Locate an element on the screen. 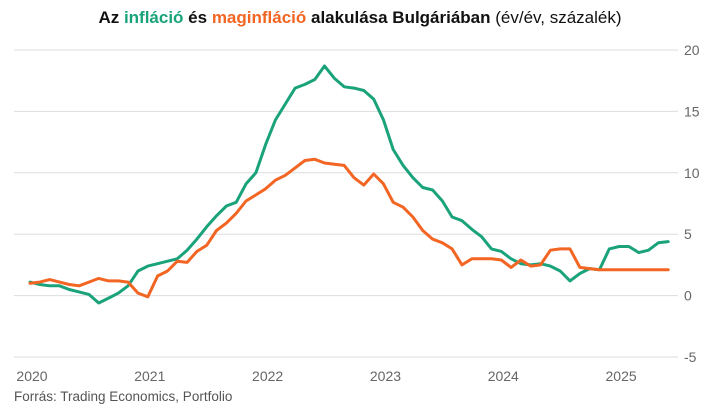 The width and height of the screenshot is (720, 415). x-tick-label: 2022 is located at coordinates (267, 376).